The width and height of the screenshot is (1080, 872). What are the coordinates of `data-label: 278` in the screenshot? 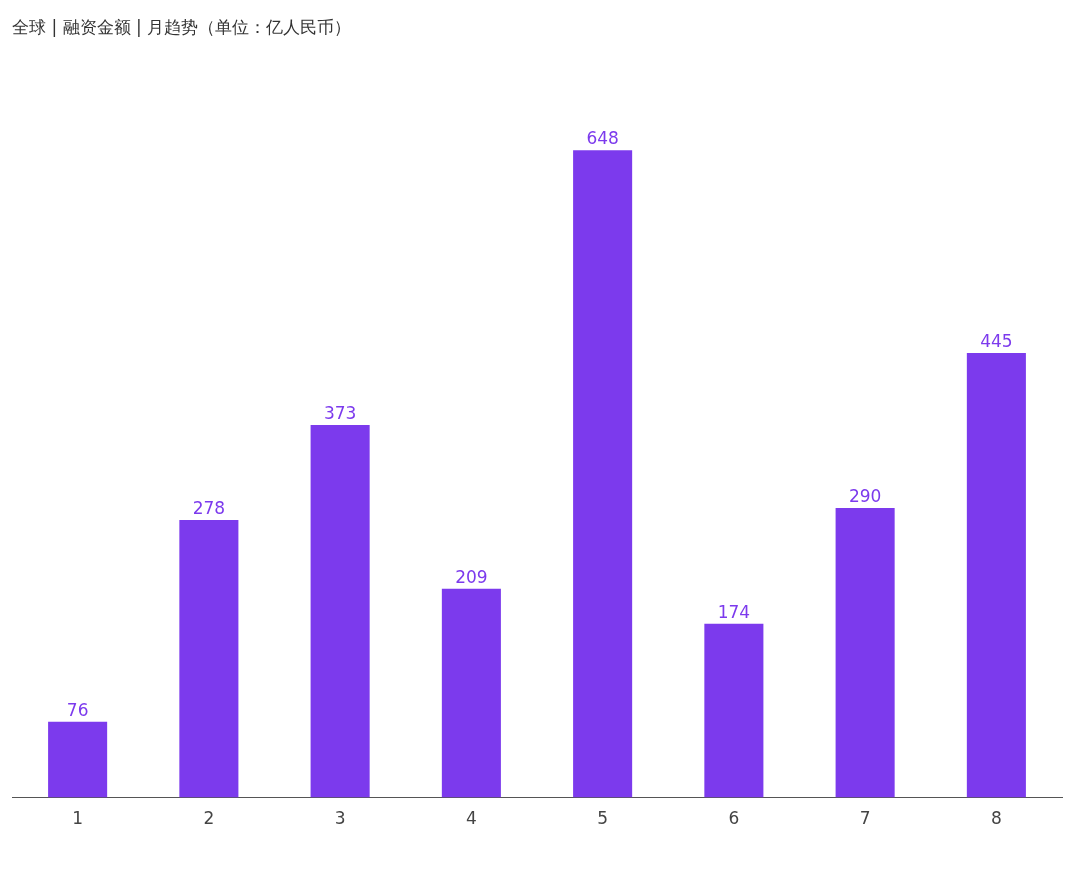 It's located at (209, 507).